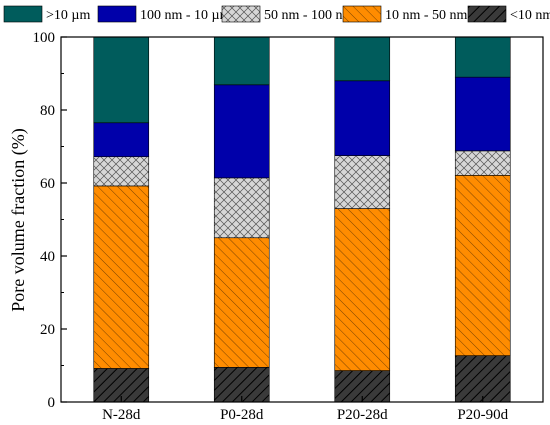 The image size is (550, 425). What do you see at coordinates (482, 114) in the screenshot?
I see `bar-p20-90d-100-nm-10-um` at bounding box center [482, 114].